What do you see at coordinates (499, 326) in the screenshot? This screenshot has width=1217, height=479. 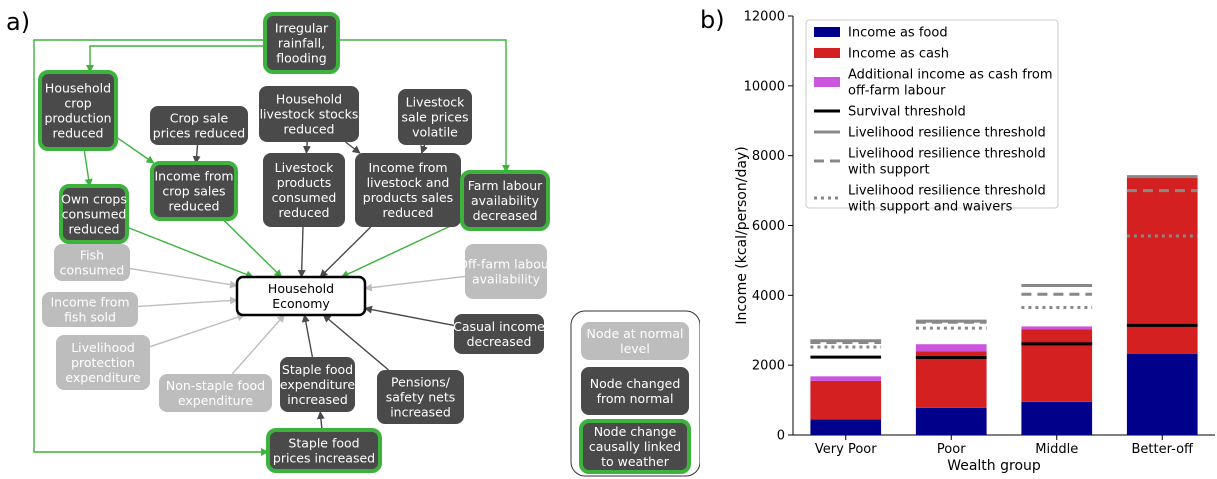 I see `node-label-line: Casual income` at bounding box center [499, 326].